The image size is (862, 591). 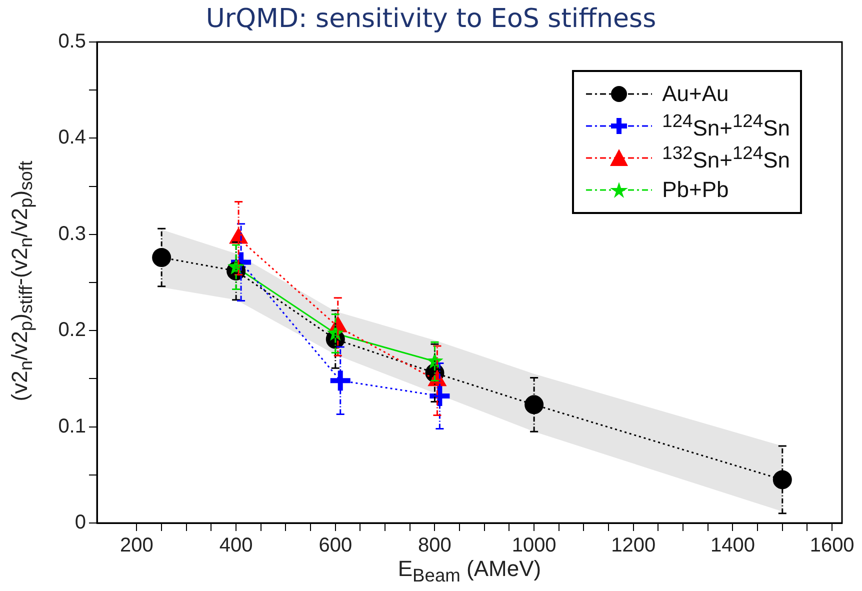 What do you see at coordinates (80, 523) in the screenshot?
I see `y-tick-label: 0` at bounding box center [80, 523].